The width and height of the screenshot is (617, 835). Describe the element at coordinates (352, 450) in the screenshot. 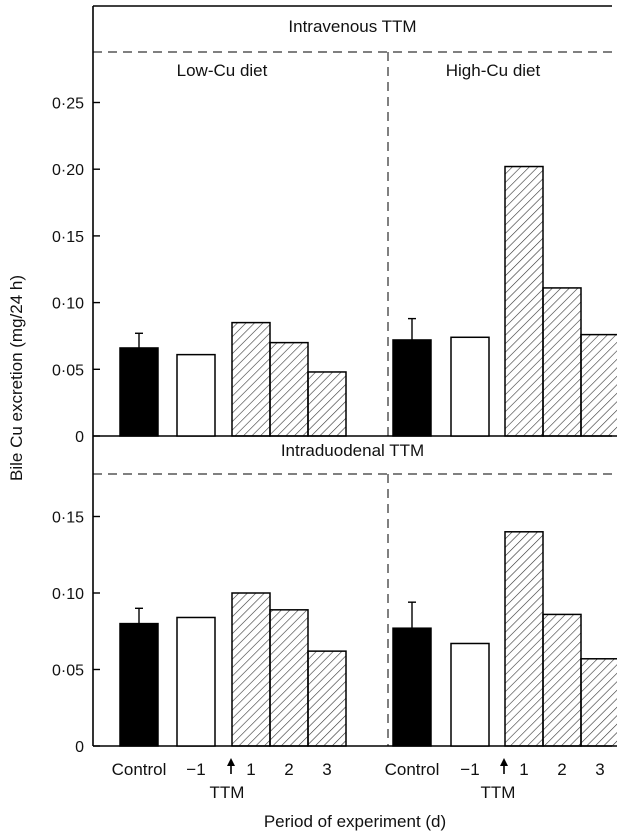

I see `panel-title: Intraduodenal TTM` at that location.